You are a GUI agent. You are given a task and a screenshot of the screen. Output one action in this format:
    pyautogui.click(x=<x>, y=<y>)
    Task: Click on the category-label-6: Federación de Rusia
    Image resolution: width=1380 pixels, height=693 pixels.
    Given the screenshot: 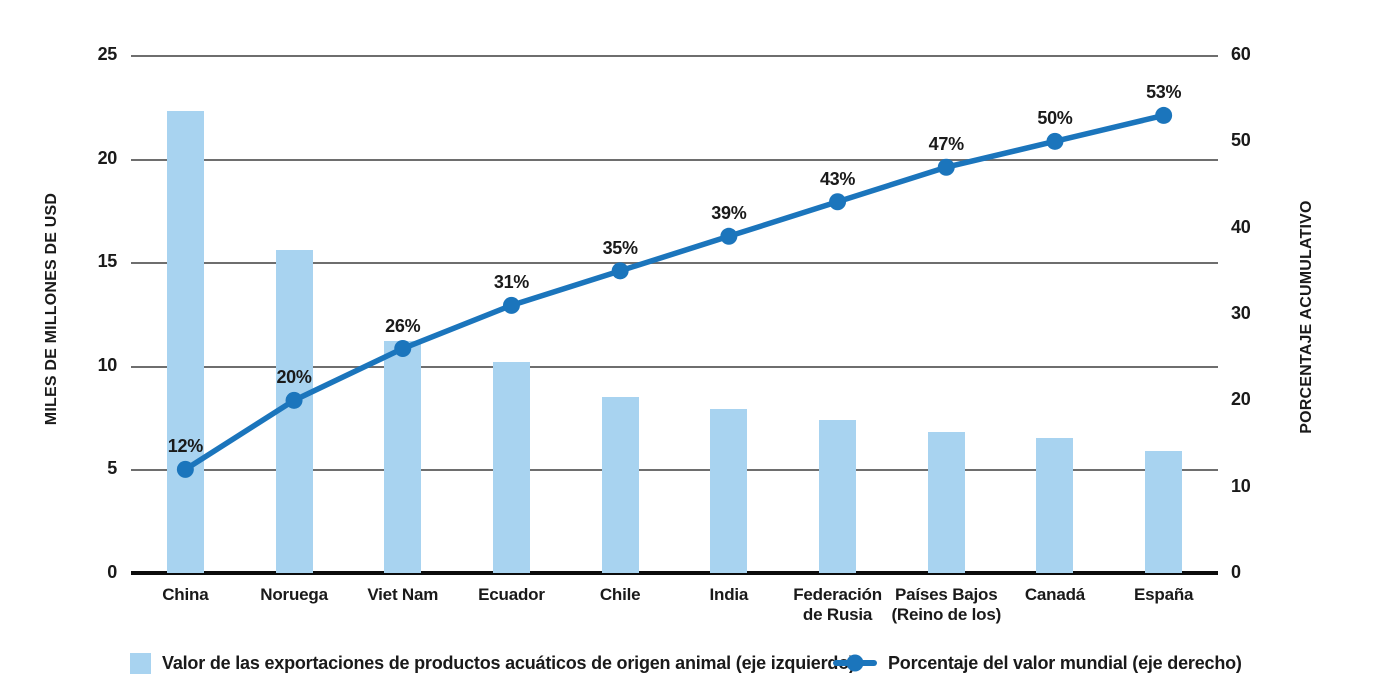 What is the action you would take?
    pyautogui.click(x=837, y=605)
    